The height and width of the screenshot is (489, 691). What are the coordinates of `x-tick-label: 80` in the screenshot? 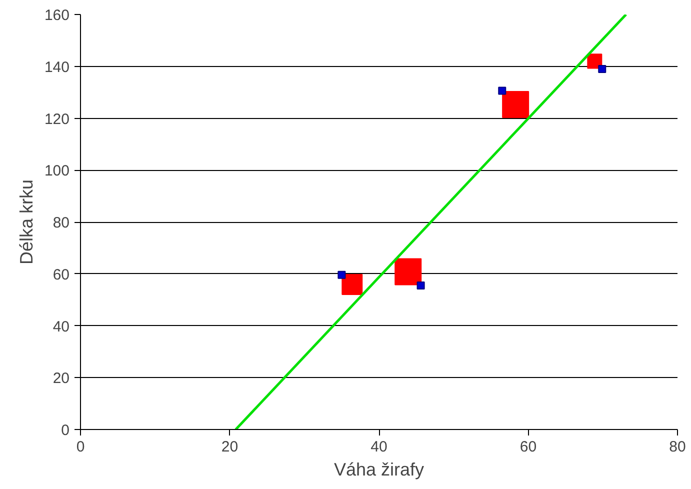 It's located at (677, 447).